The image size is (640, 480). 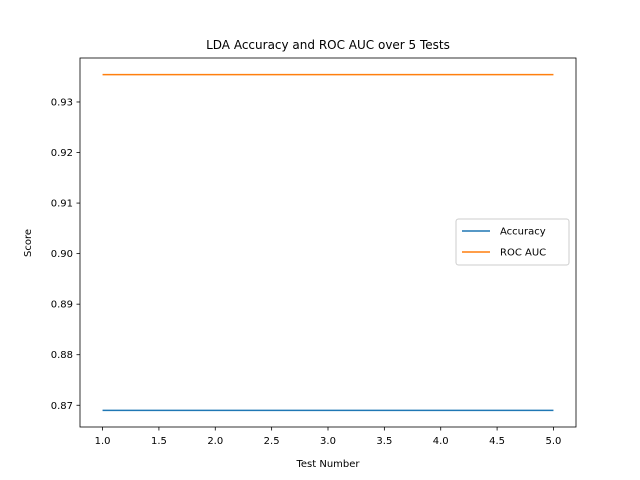 What do you see at coordinates (62, 355) in the screenshot?
I see `y-tick-label: 0.88` at bounding box center [62, 355].